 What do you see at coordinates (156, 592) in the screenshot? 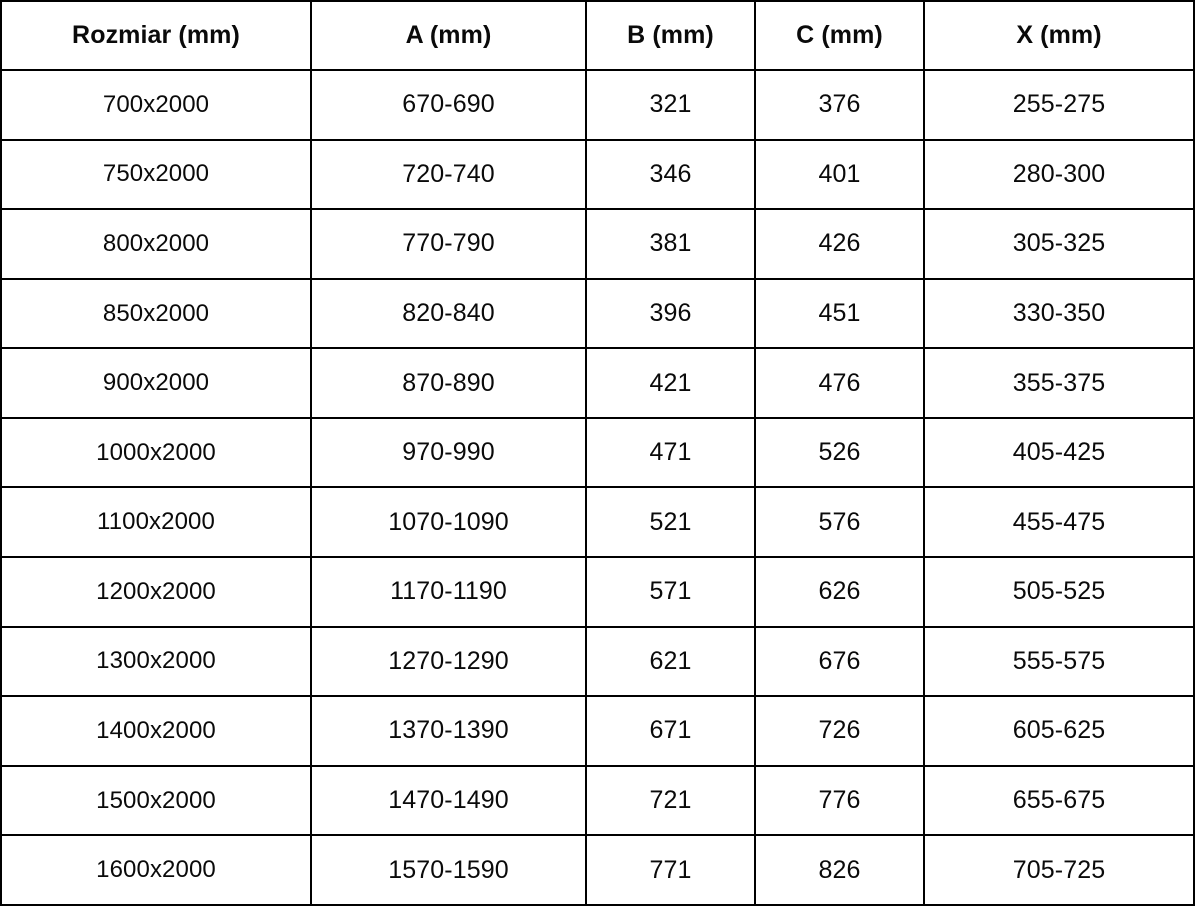
I see `cell-size: 1200x2000` at bounding box center [156, 592].